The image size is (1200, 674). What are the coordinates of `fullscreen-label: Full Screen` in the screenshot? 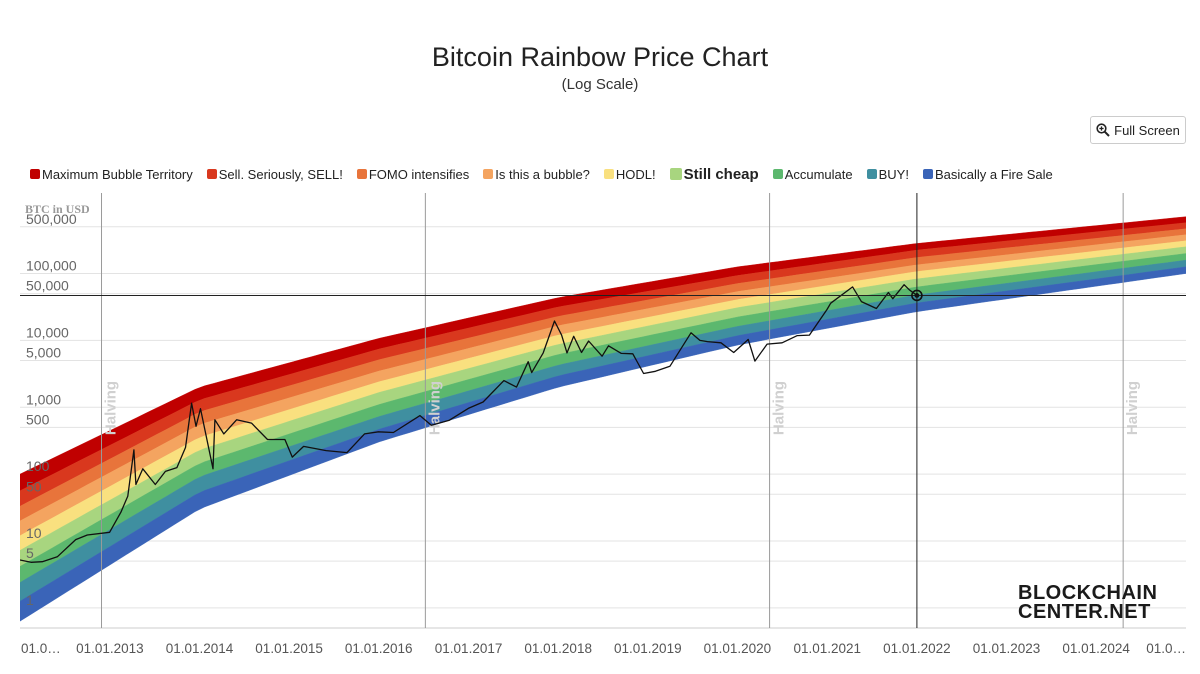 It's located at (1147, 130).